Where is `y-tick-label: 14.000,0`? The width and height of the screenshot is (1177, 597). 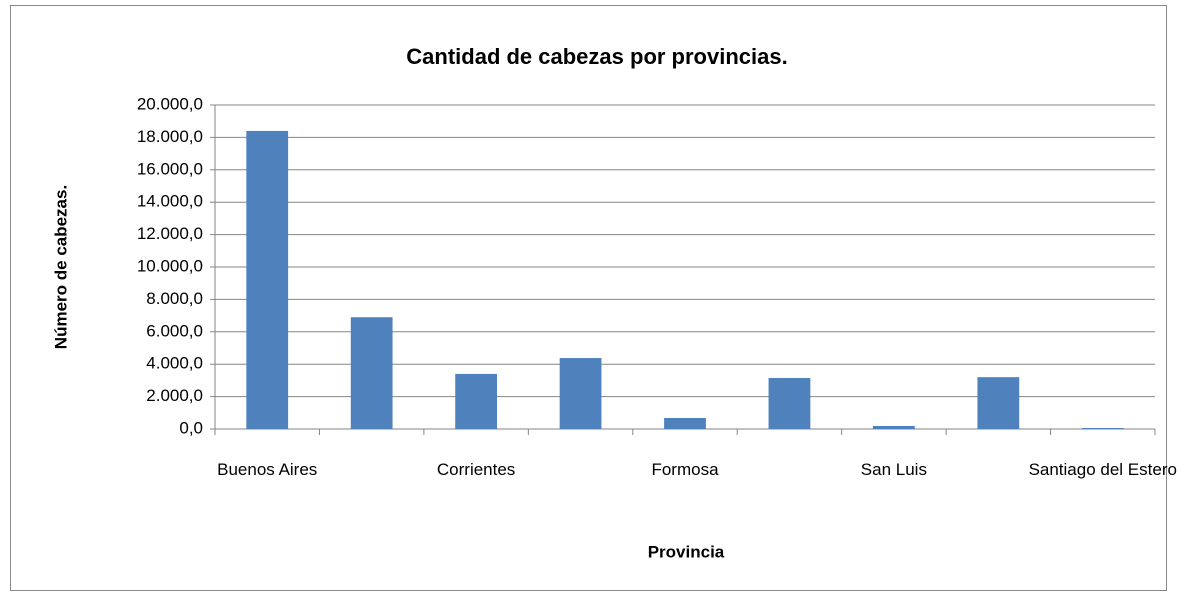 y-tick-label: 14.000,0 is located at coordinates (170, 201).